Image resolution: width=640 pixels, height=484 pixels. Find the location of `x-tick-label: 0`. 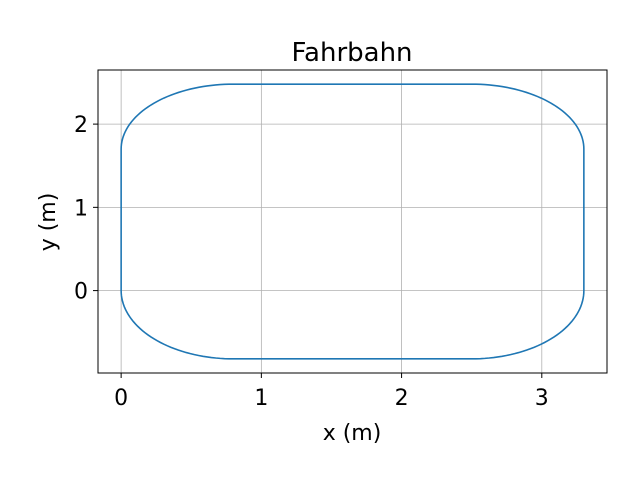

x-tick-label: 0 is located at coordinates (121, 398).